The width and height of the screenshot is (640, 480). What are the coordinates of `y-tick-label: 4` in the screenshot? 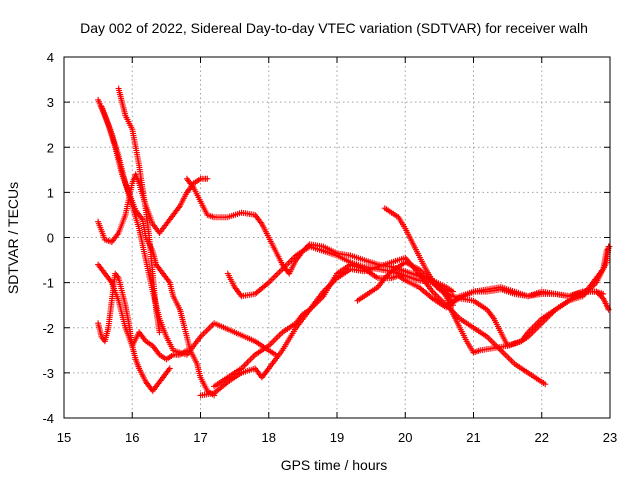 It's located at (50, 57).